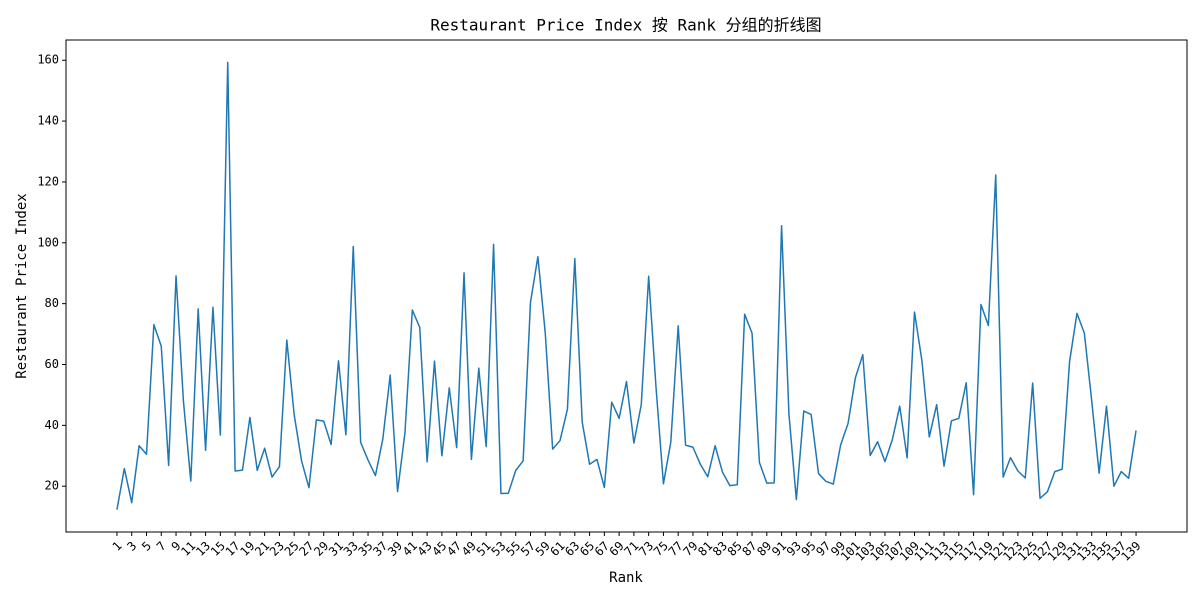 Image resolution: width=1200 pixels, height=604 pixels. What do you see at coordinates (131, 546) in the screenshot?
I see `x-tick-label: 3` at bounding box center [131, 546].